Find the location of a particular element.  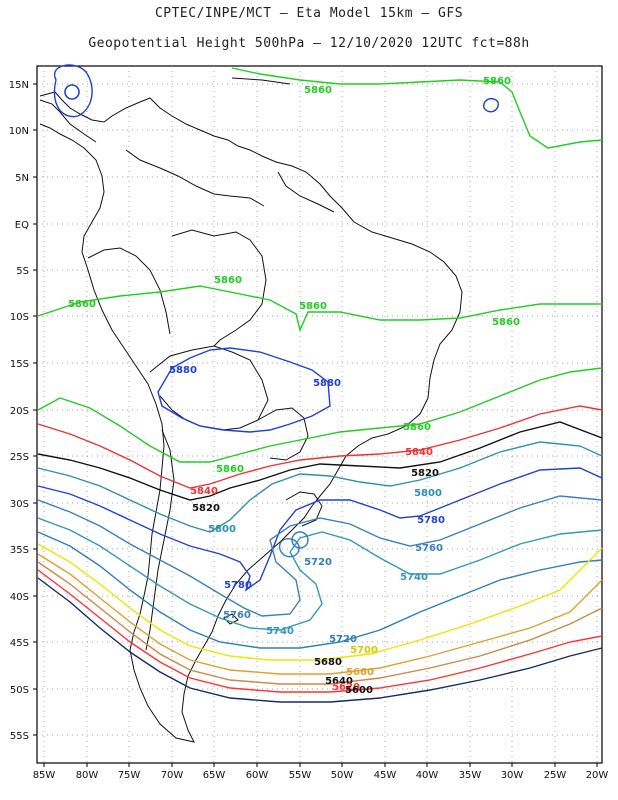

x-tick-label: 25W is located at coordinates (555, 775).